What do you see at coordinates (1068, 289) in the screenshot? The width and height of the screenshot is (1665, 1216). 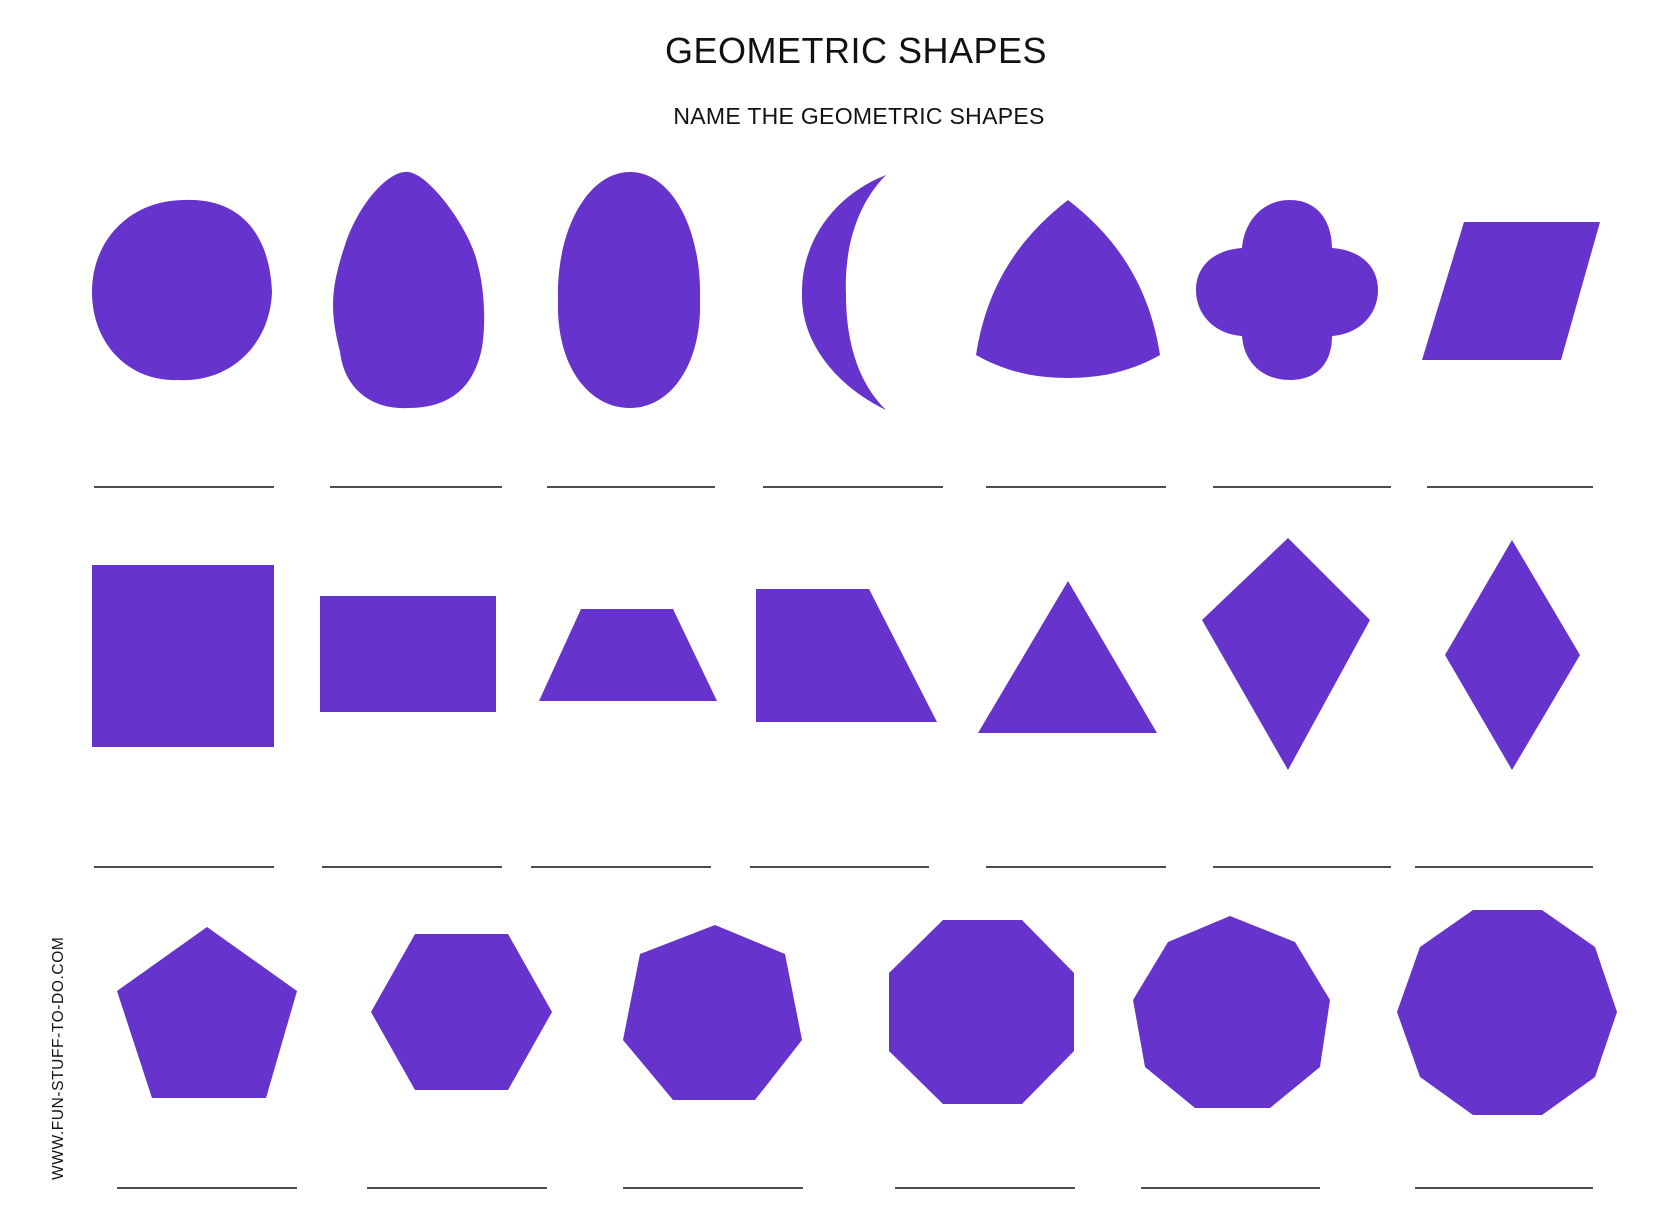 I see `reuleaux-triangle-icon` at bounding box center [1068, 289].